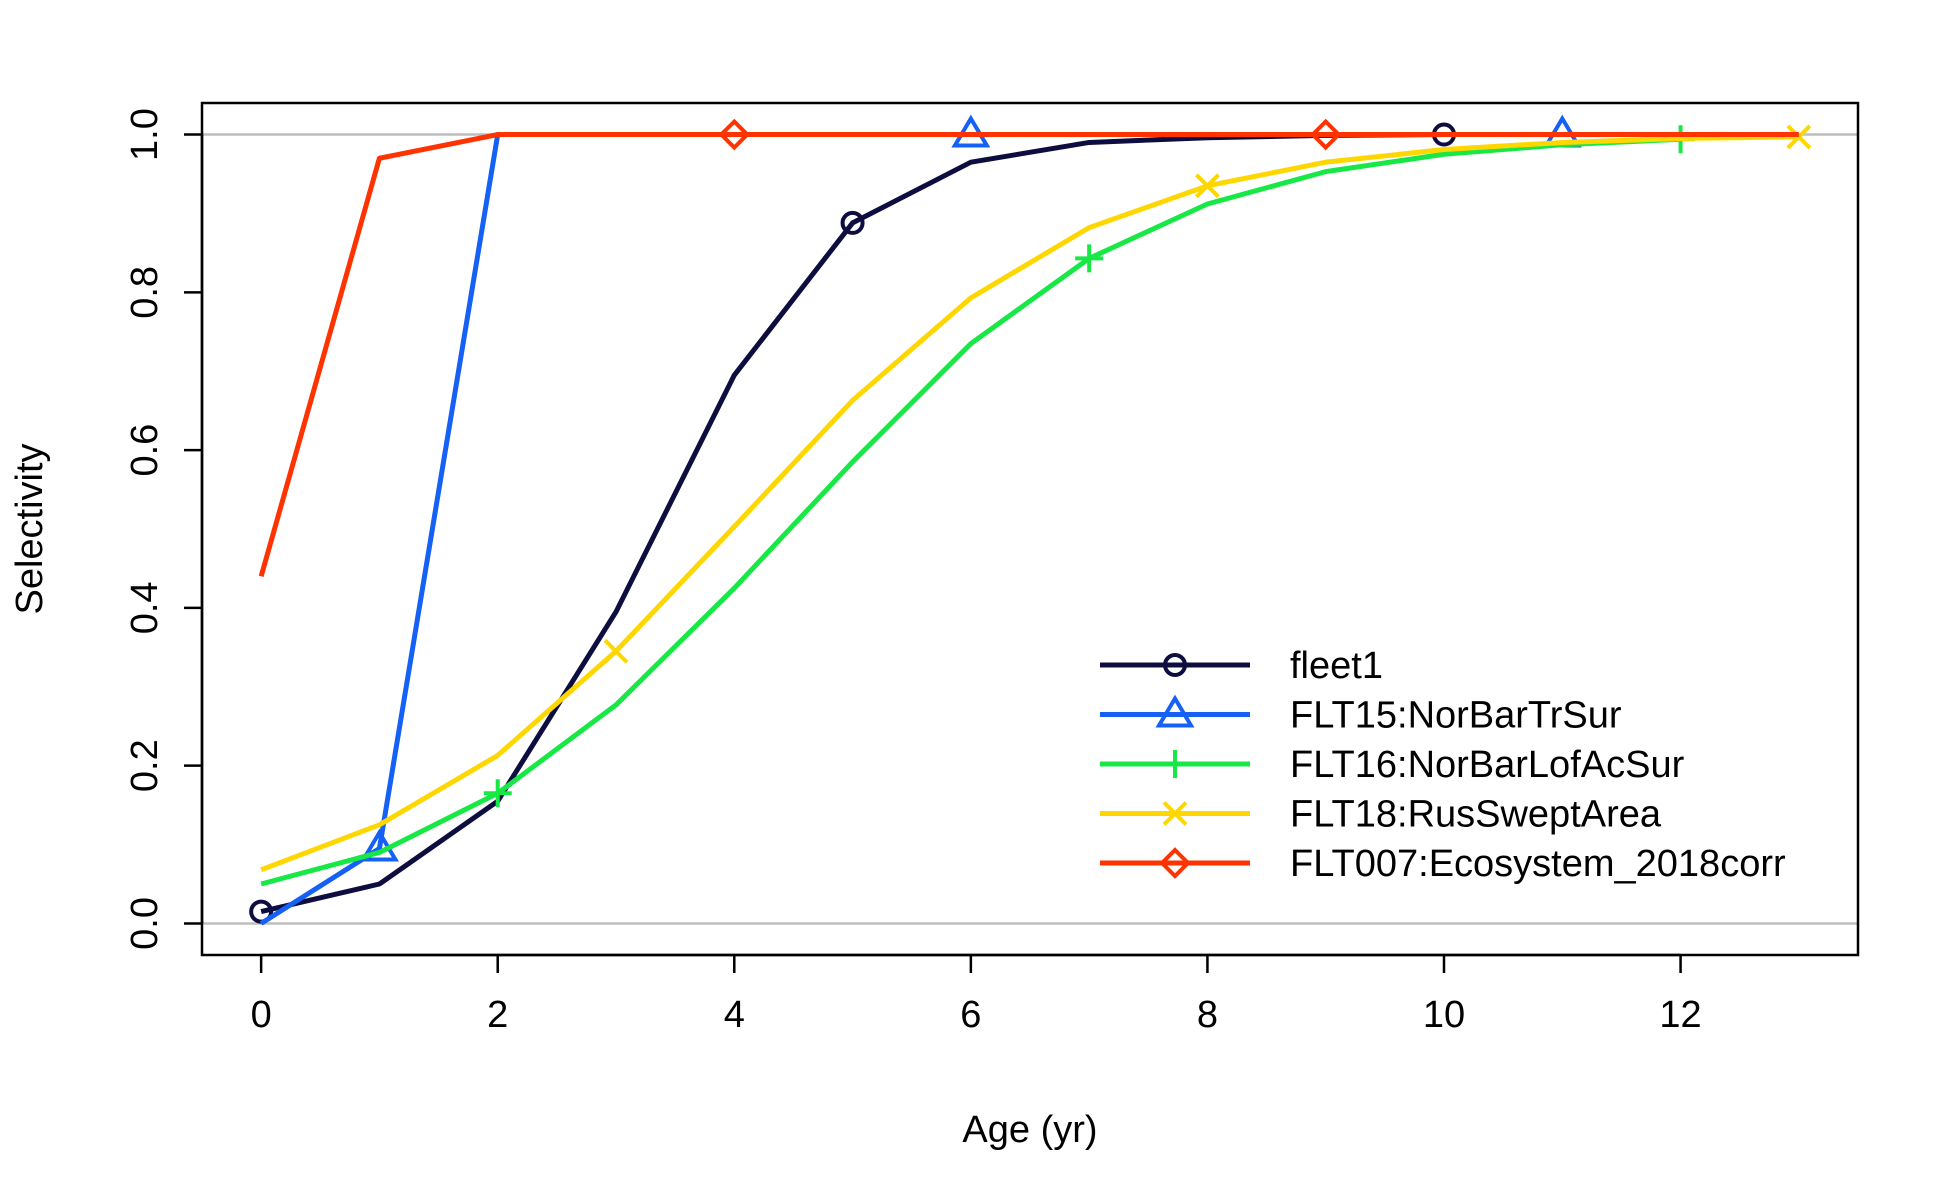 This screenshot has height=1200, width=1950. What do you see at coordinates (145, 450) in the screenshot?
I see `y-tick-label: 0.6` at bounding box center [145, 450].